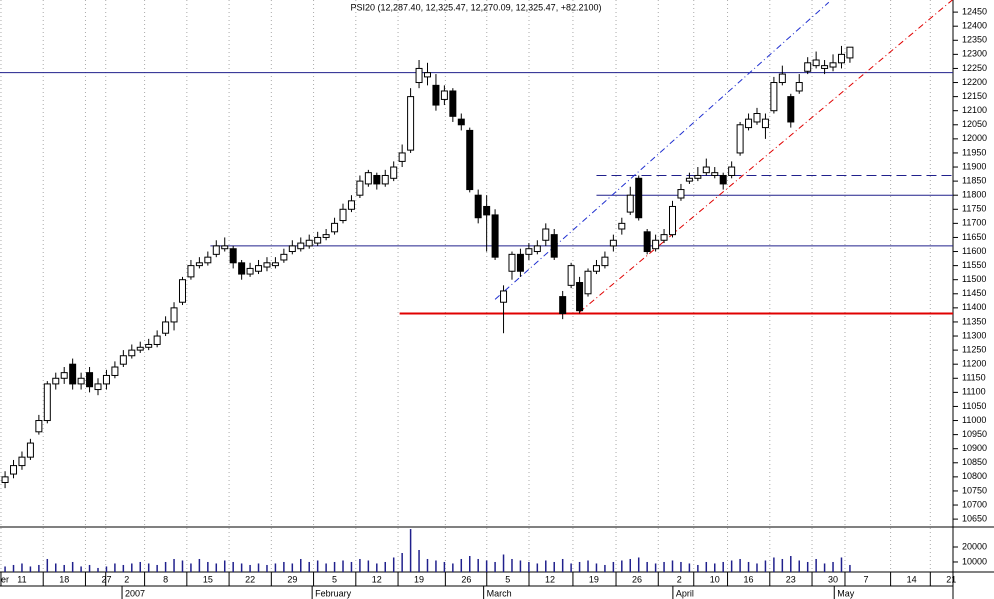 The height and width of the screenshot is (599, 994). What do you see at coordinates (974, 279) in the screenshot?
I see `y-tick-label: 11500` at bounding box center [974, 279].